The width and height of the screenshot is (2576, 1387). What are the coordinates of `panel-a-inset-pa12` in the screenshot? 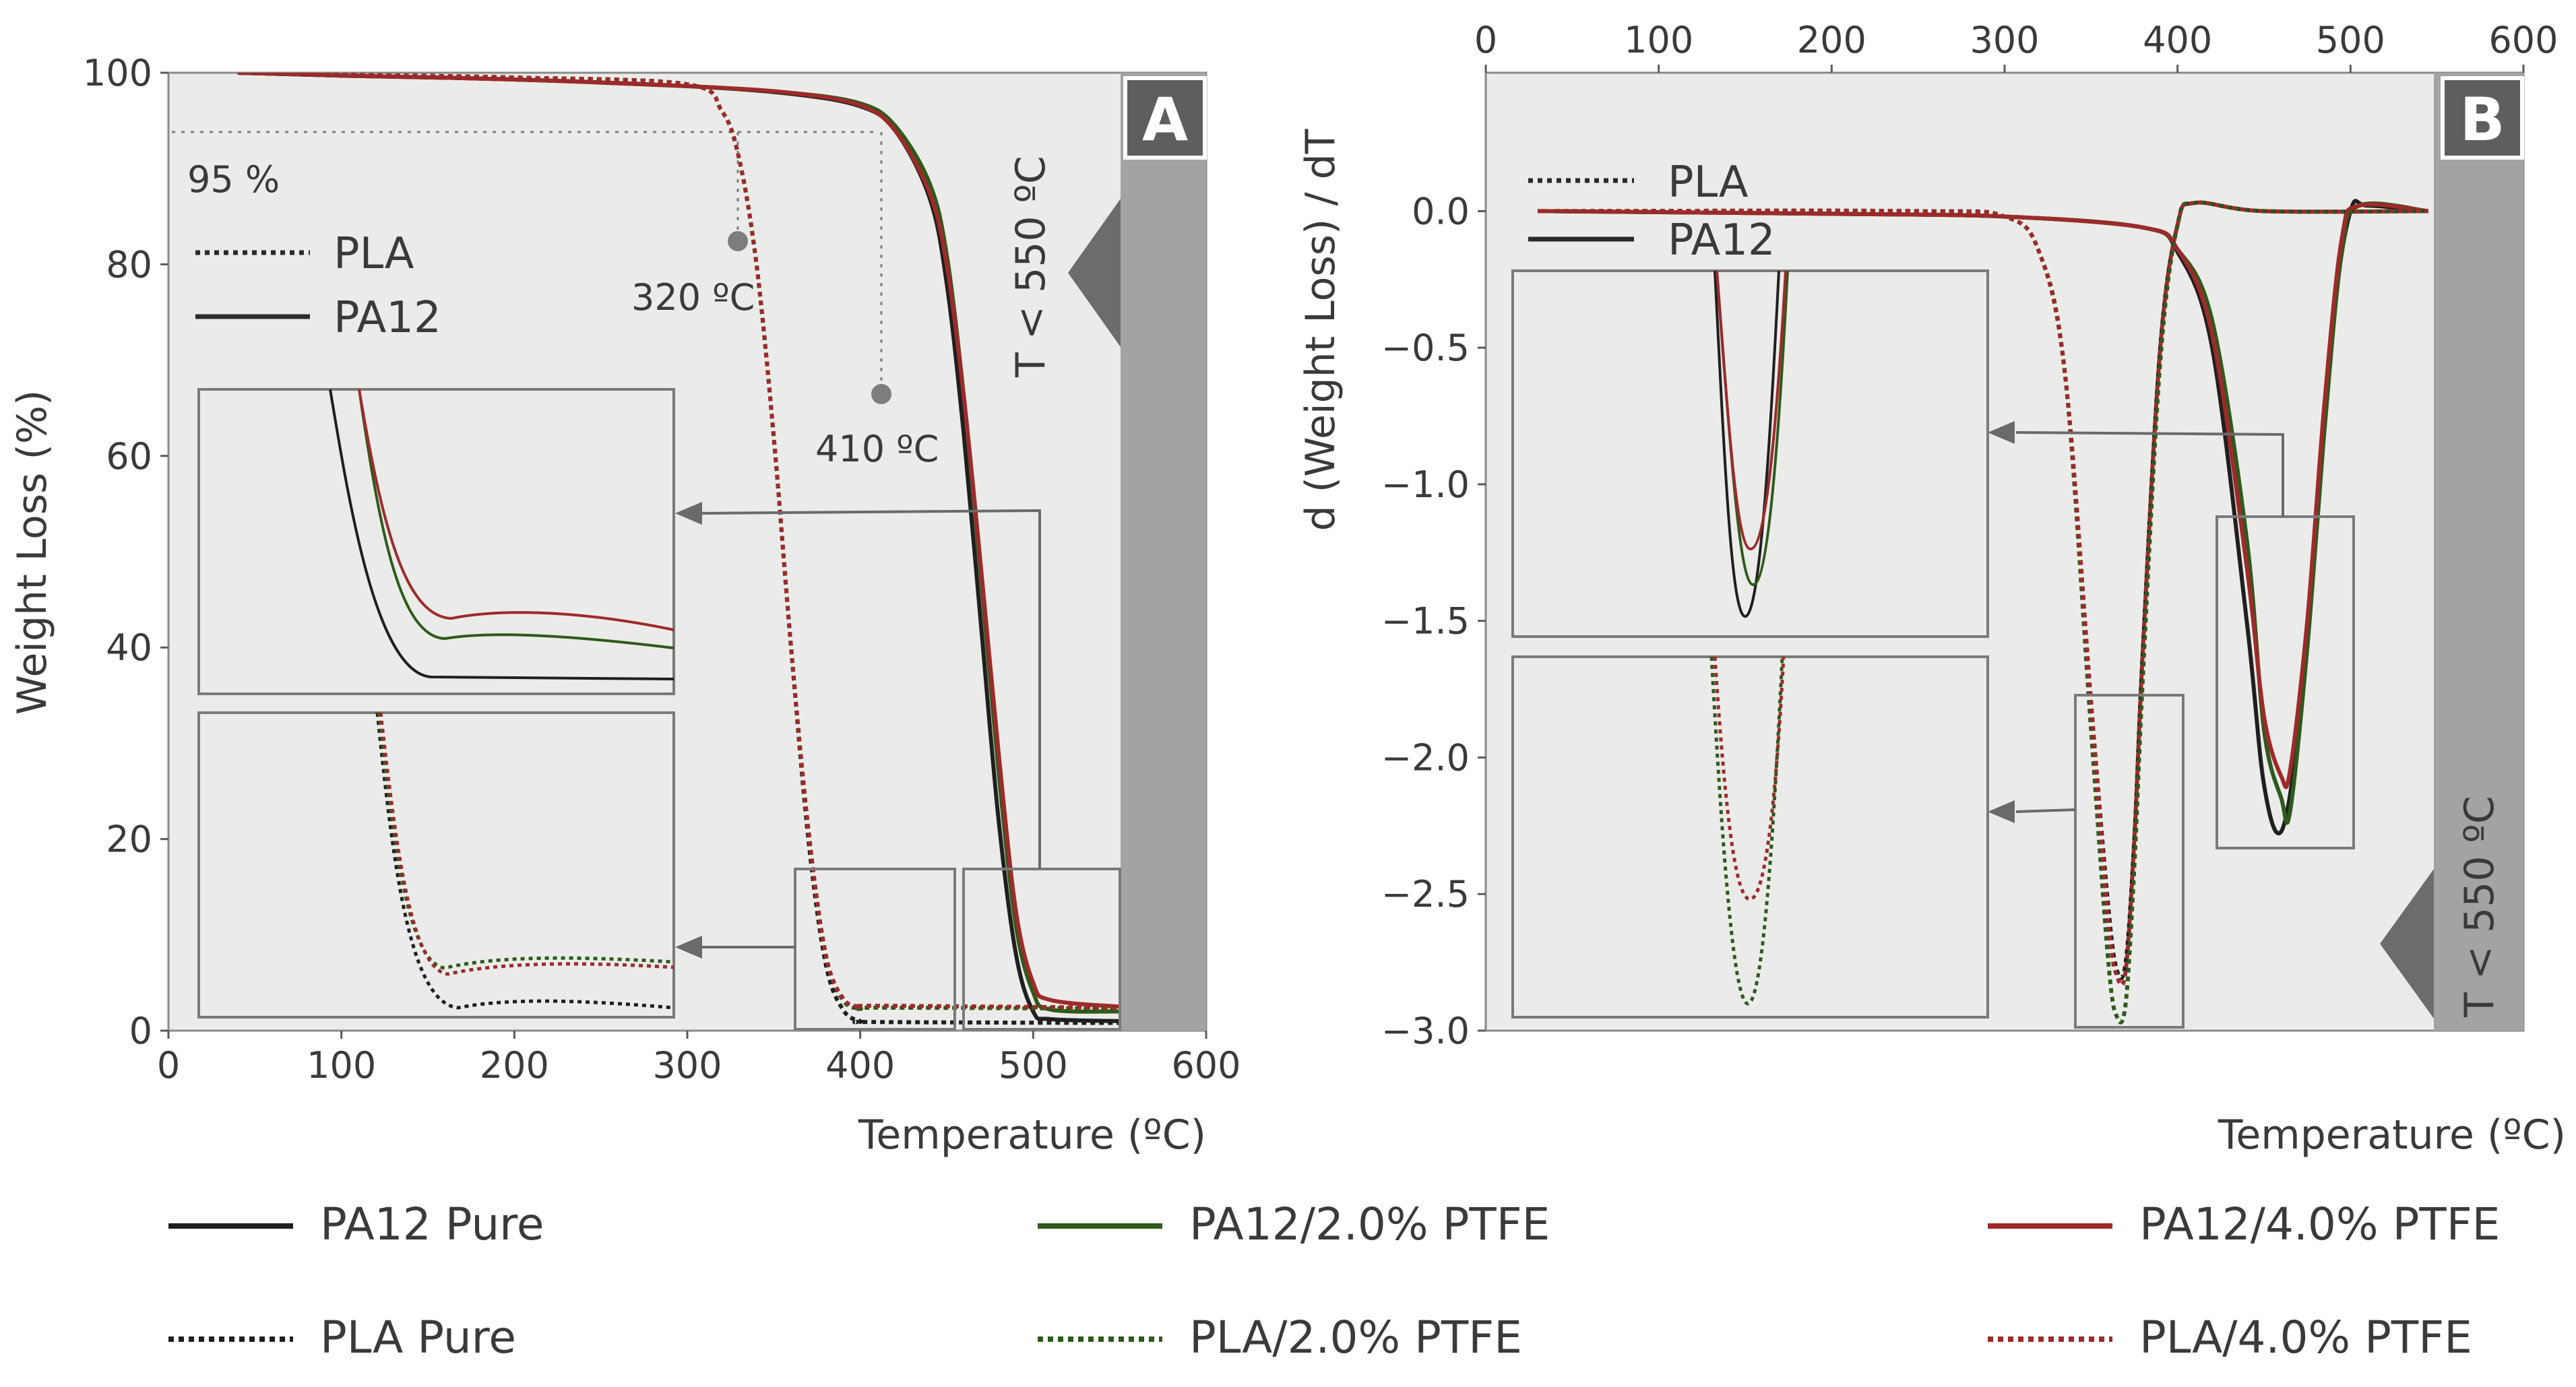 It's located at (436, 541).